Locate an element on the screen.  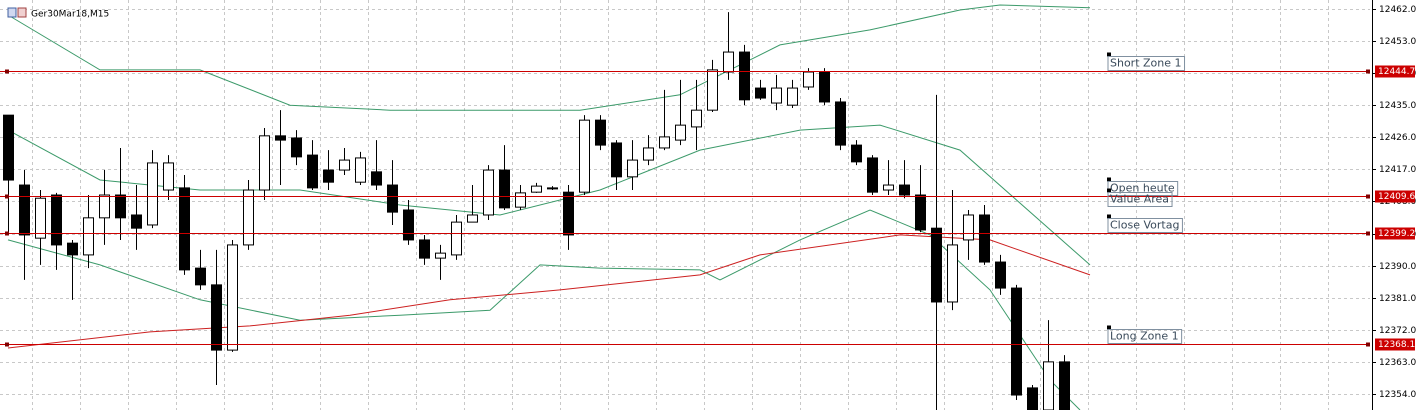
y-tick-label: 12372.0 is located at coordinates (1397, 331).